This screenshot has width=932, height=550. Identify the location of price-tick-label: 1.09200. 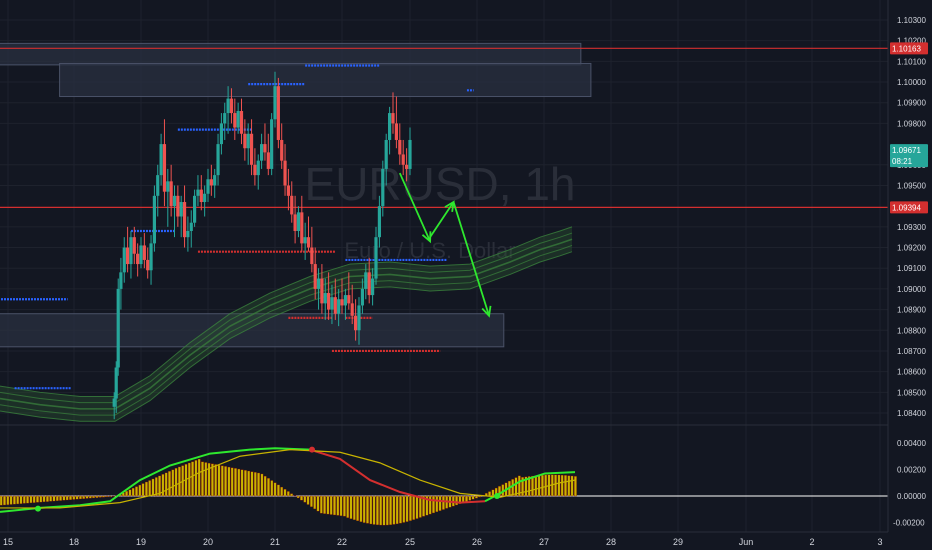
(911, 248).